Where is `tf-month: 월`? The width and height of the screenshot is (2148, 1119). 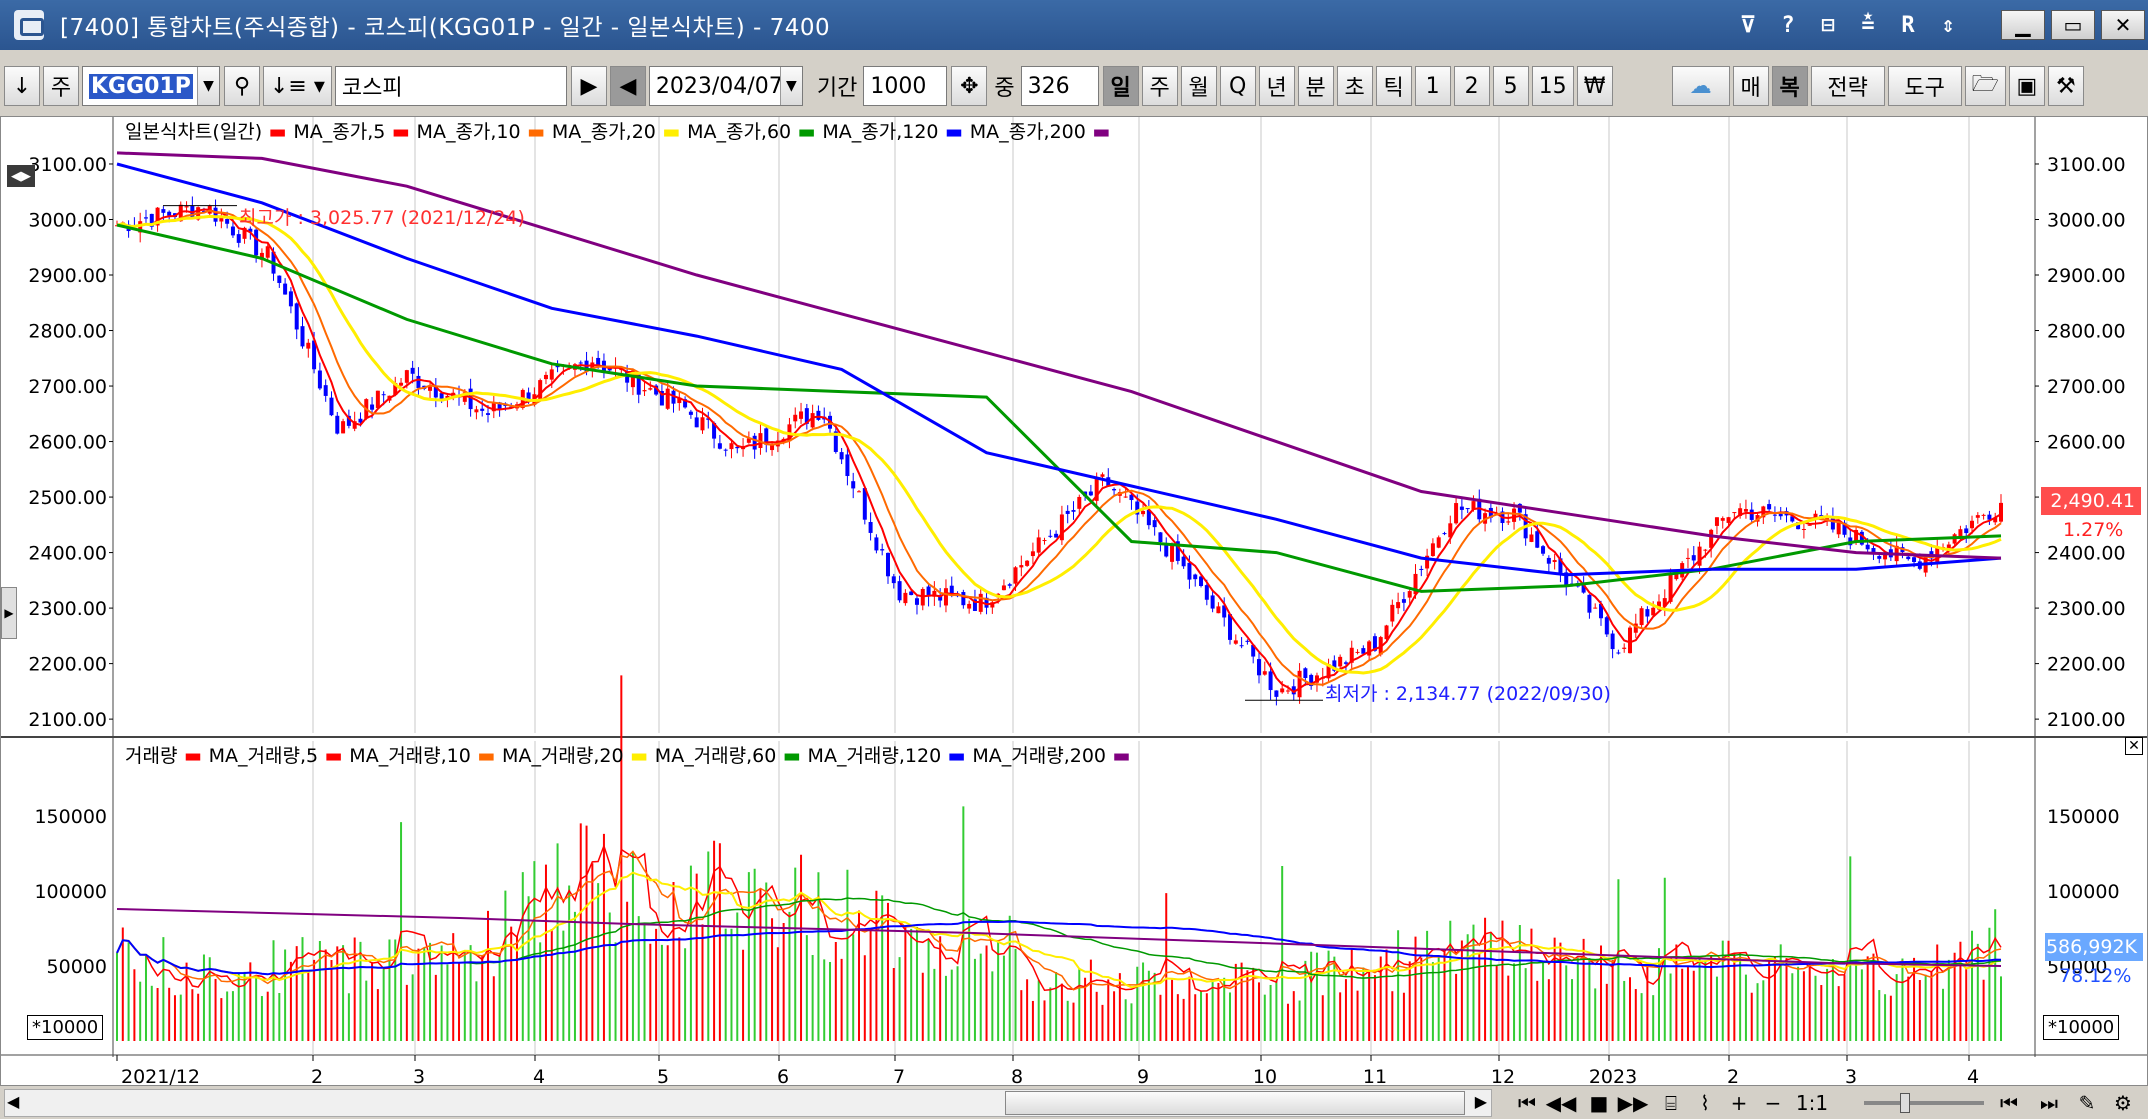 tf-month: 월 is located at coordinates (1198, 86).